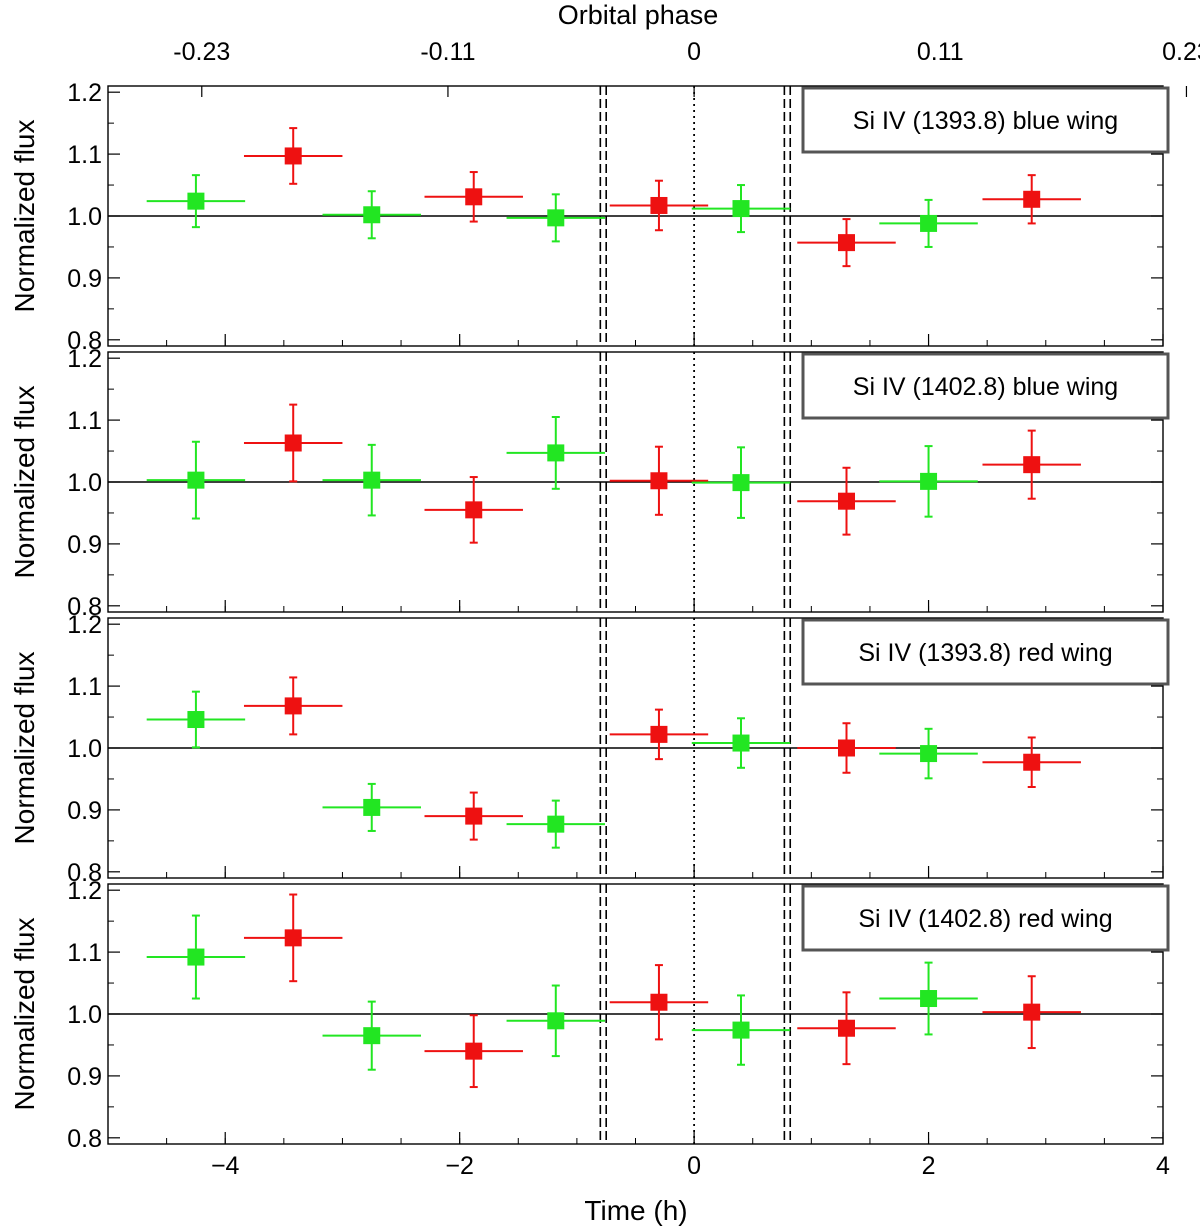 The width and height of the screenshot is (1200, 1228). What do you see at coordinates (940, 52) in the screenshot?
I see `top-tick-label: 0.11` at bounding box center [940, 52].